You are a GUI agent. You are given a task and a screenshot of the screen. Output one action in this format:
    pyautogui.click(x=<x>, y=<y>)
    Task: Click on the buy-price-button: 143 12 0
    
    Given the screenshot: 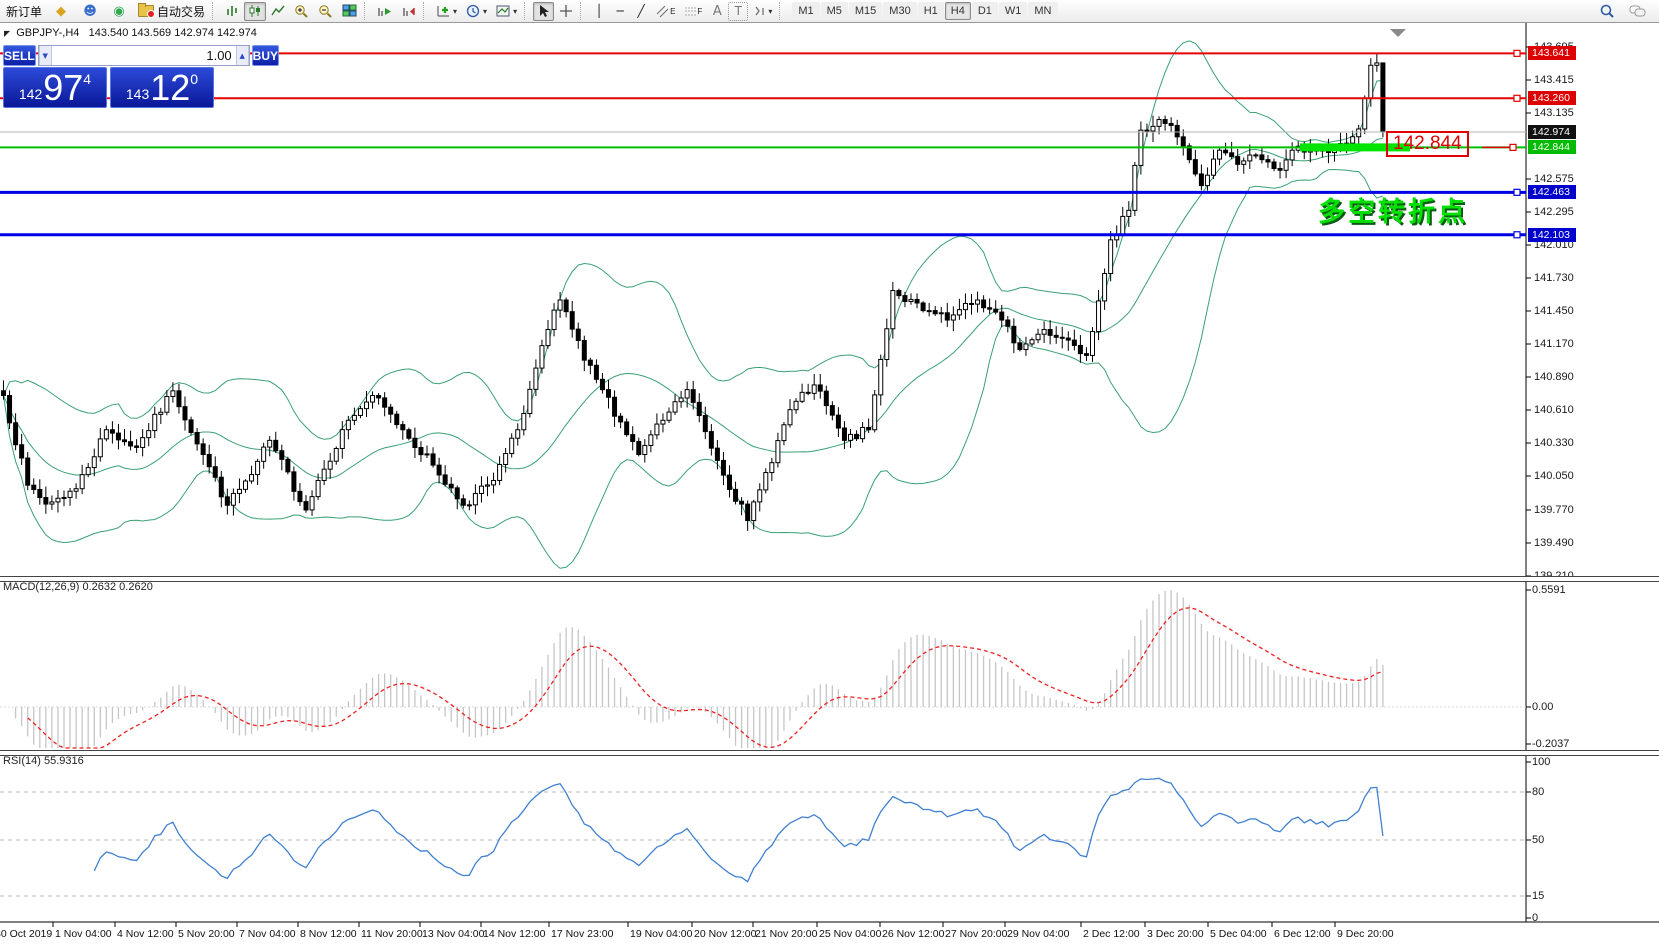 What is the action you would take?
    pyautogui.click(x=162, y=87)
    